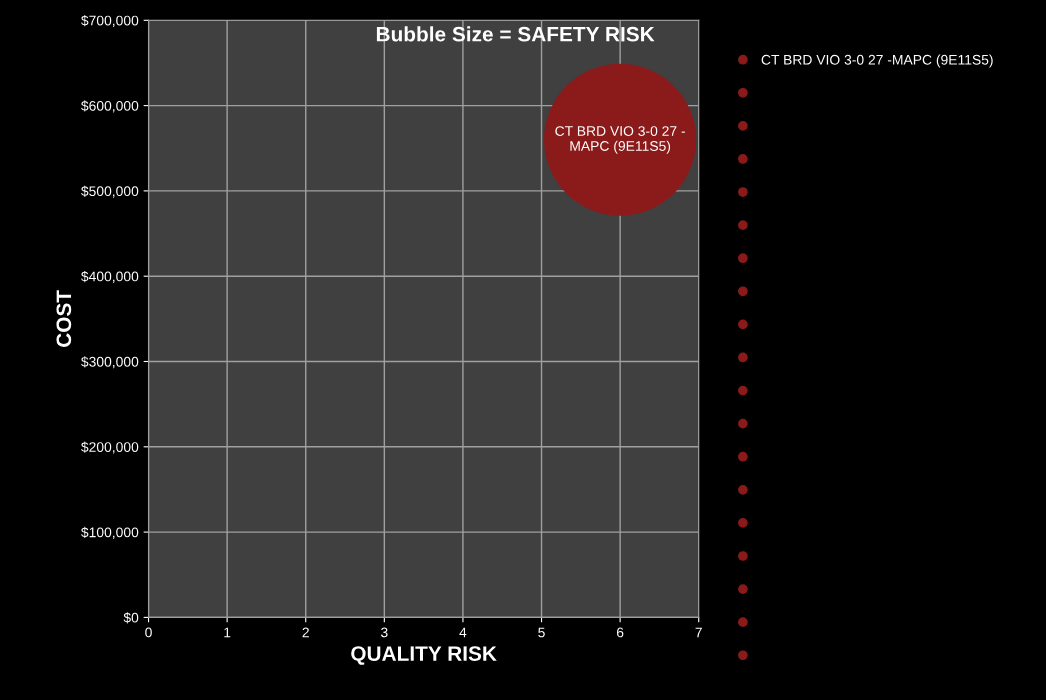 The width and height of the screenshot is (1046, 700). I want to click on y-tick-label: $0, so click(131, 618).